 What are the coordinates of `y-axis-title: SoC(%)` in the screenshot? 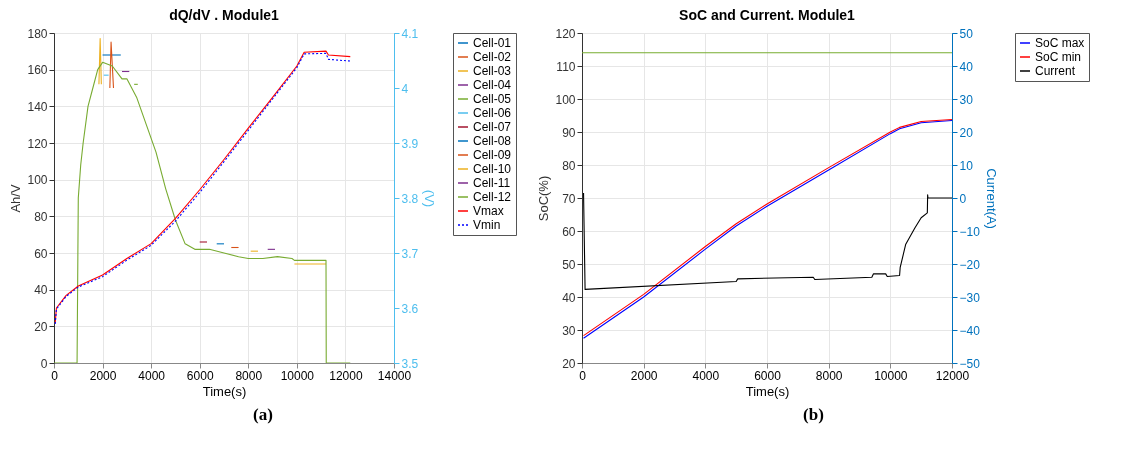 It's located at (544, 198).